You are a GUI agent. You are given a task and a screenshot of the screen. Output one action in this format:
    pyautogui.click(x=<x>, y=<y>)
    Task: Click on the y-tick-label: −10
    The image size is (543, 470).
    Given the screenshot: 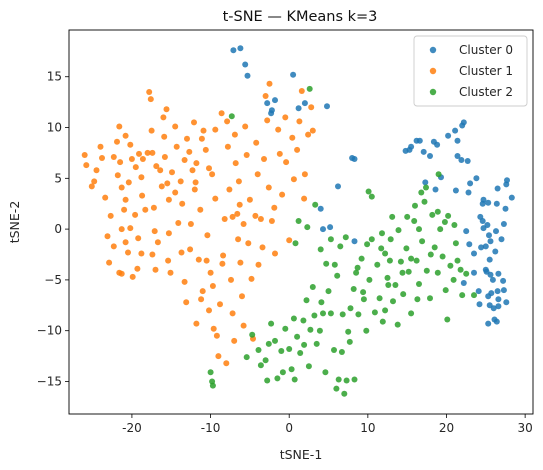 What is the action you would take?
    pyautogui.click(x=49, y=331)
    